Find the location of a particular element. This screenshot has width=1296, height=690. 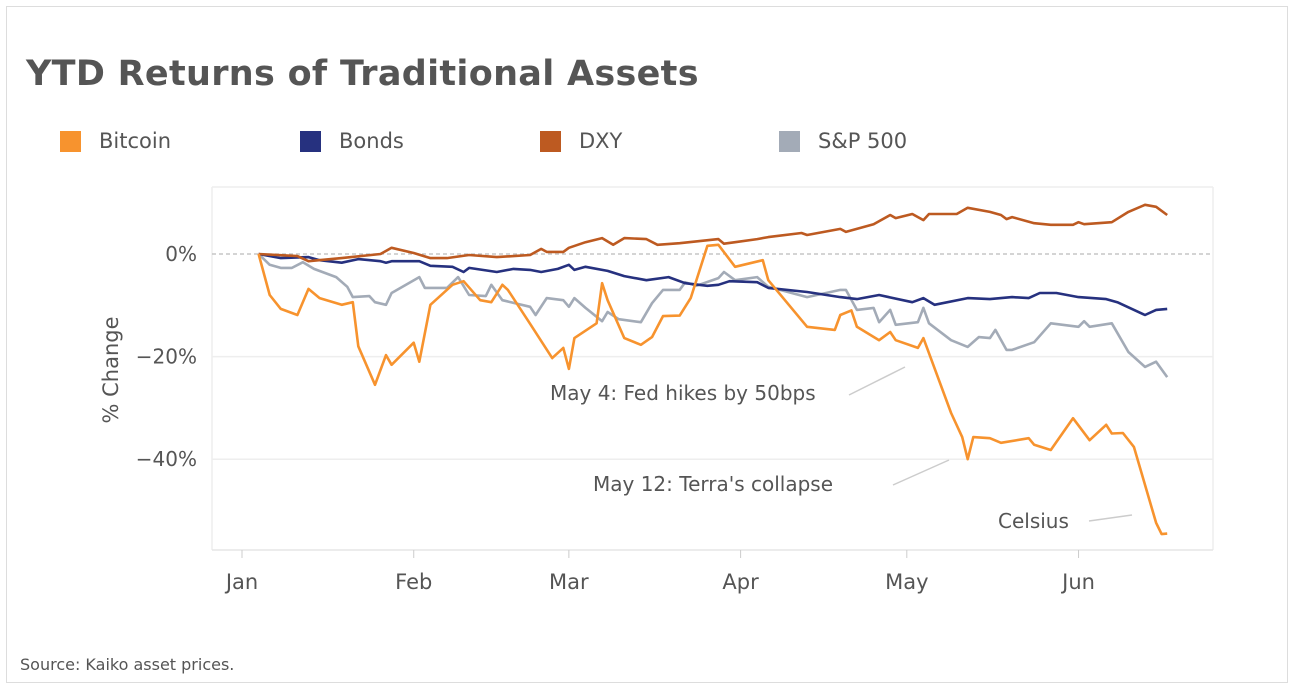

annotation-celsius: Celsius is located at coordinates (1065, 521).